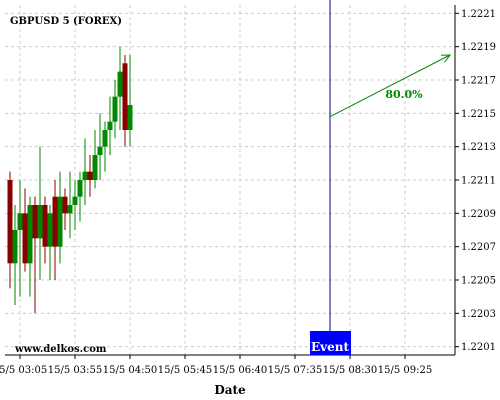  Describe the element at coordinates (240, 370) in the screenshot. I see `x-tick-label: 15/5 06:40` at that location.